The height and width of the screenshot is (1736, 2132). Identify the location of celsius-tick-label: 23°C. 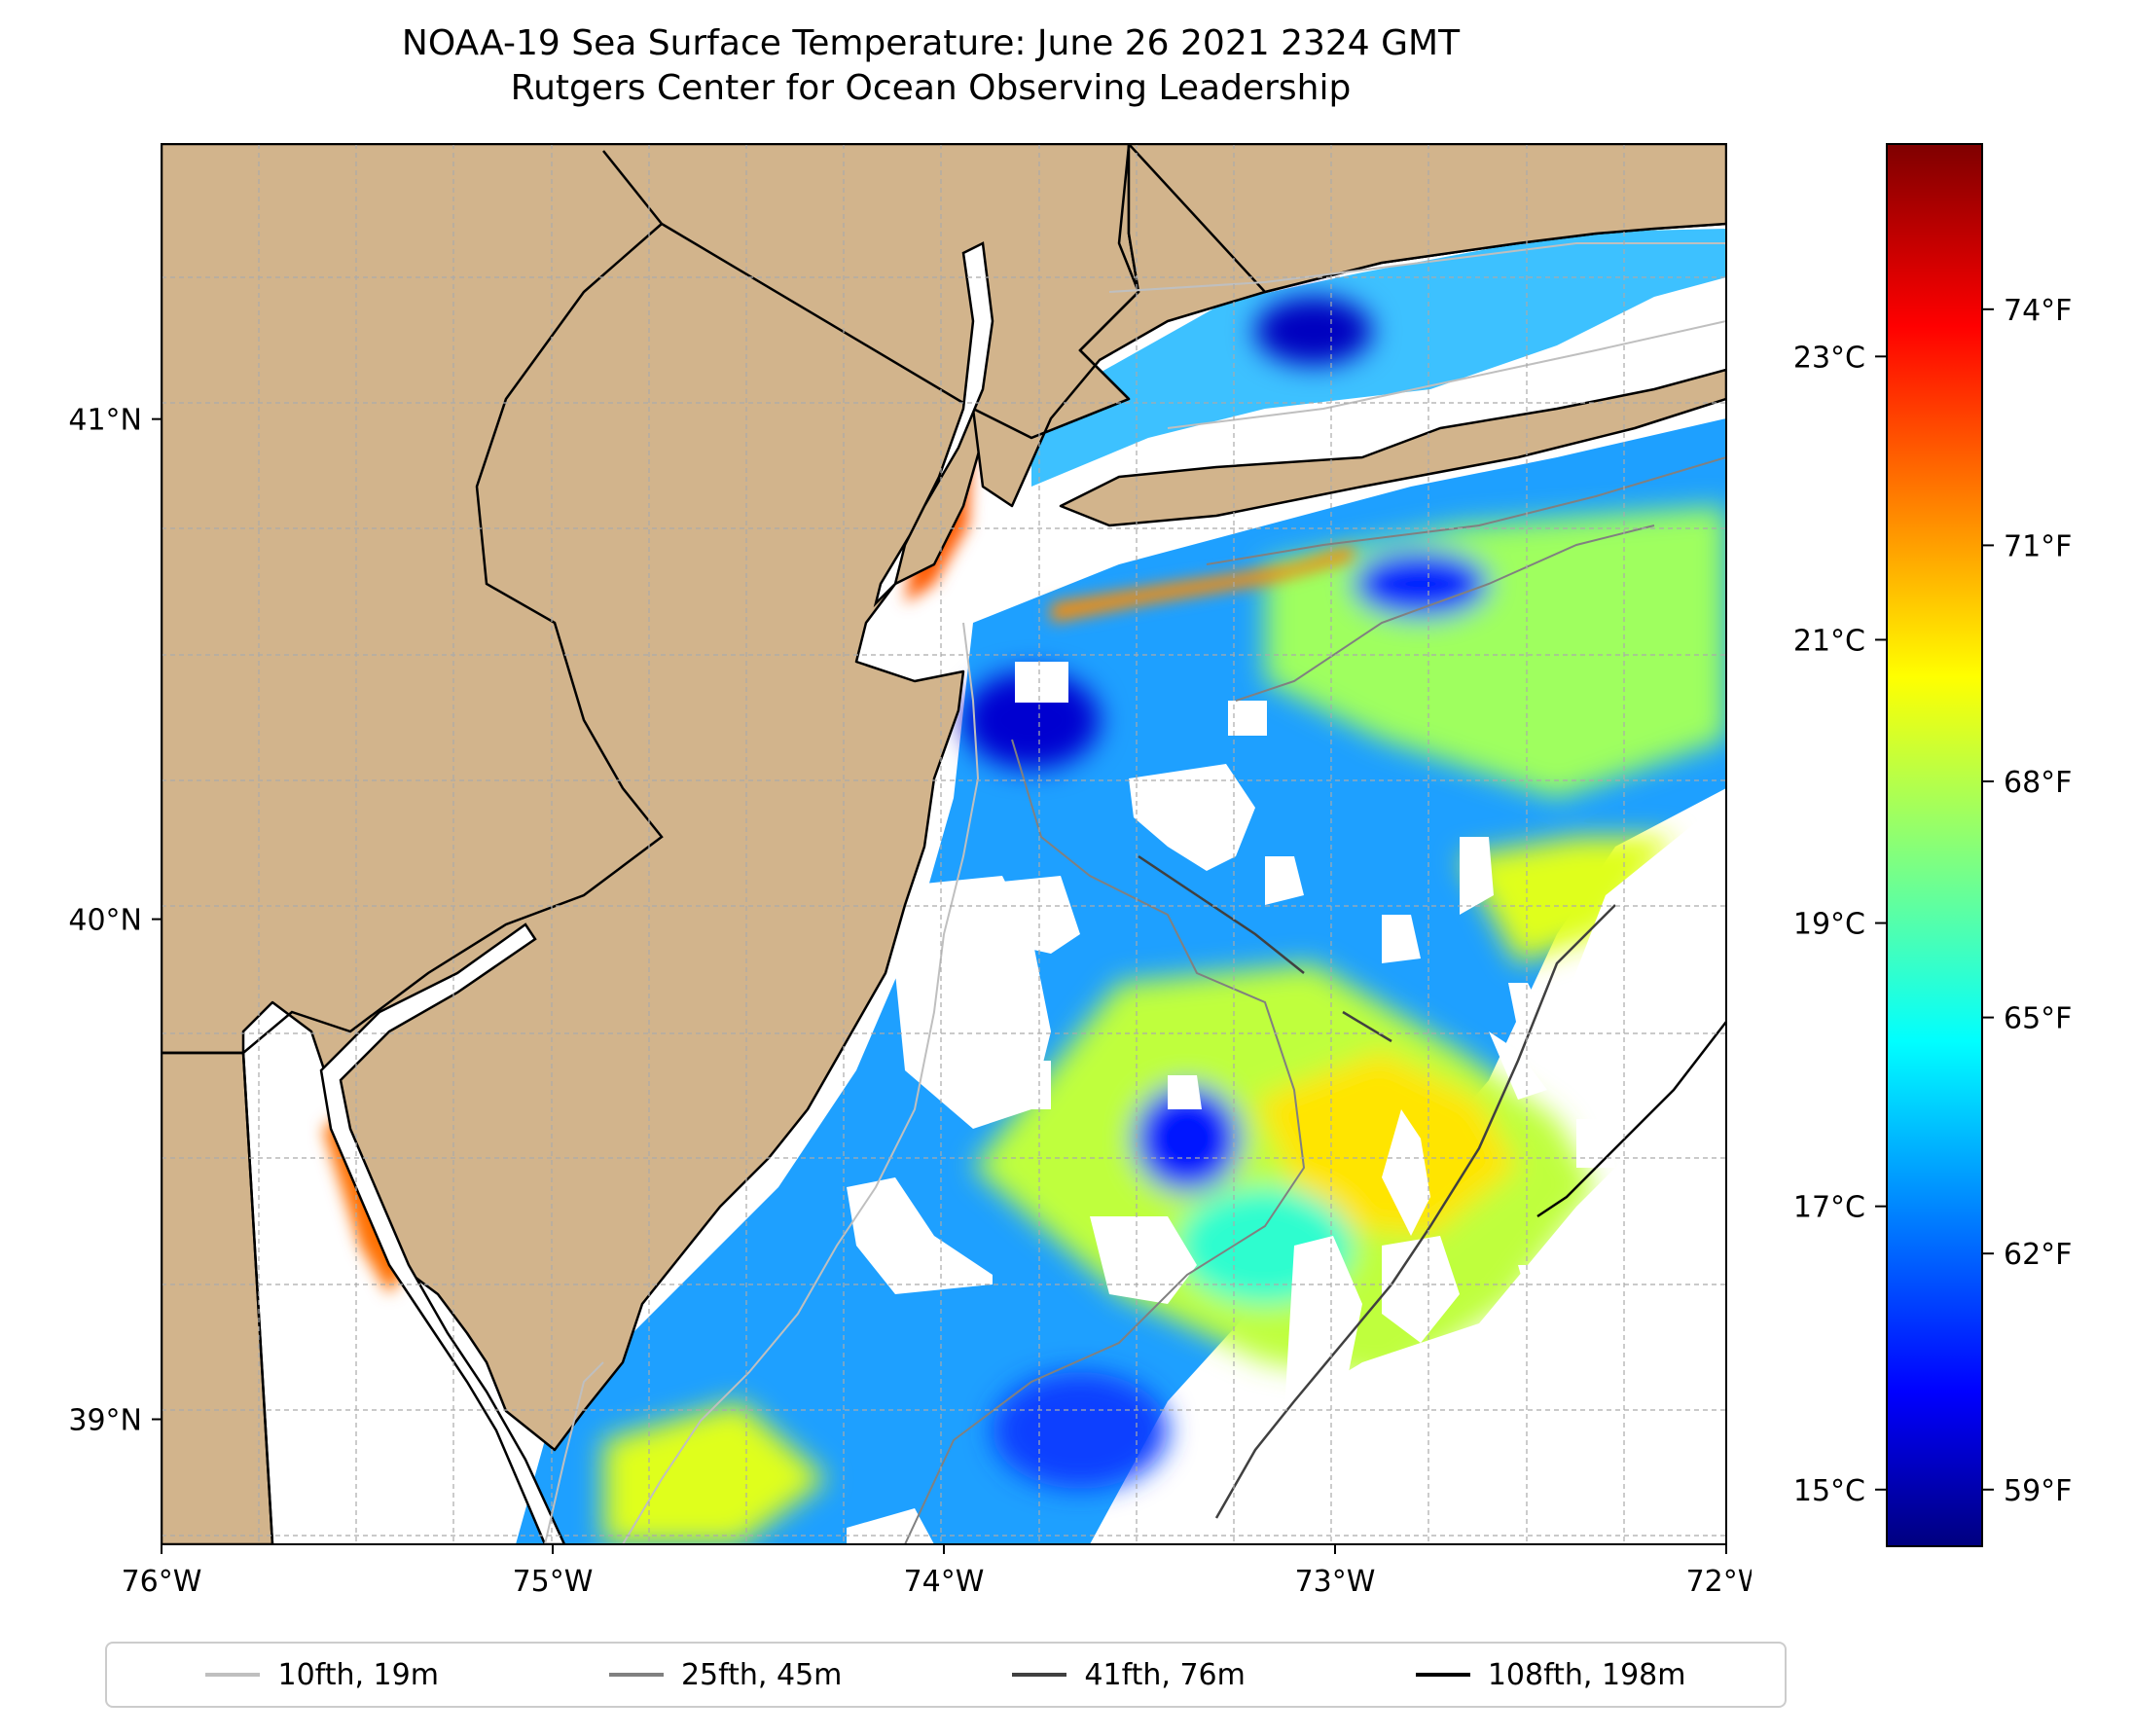
(1829, 358).